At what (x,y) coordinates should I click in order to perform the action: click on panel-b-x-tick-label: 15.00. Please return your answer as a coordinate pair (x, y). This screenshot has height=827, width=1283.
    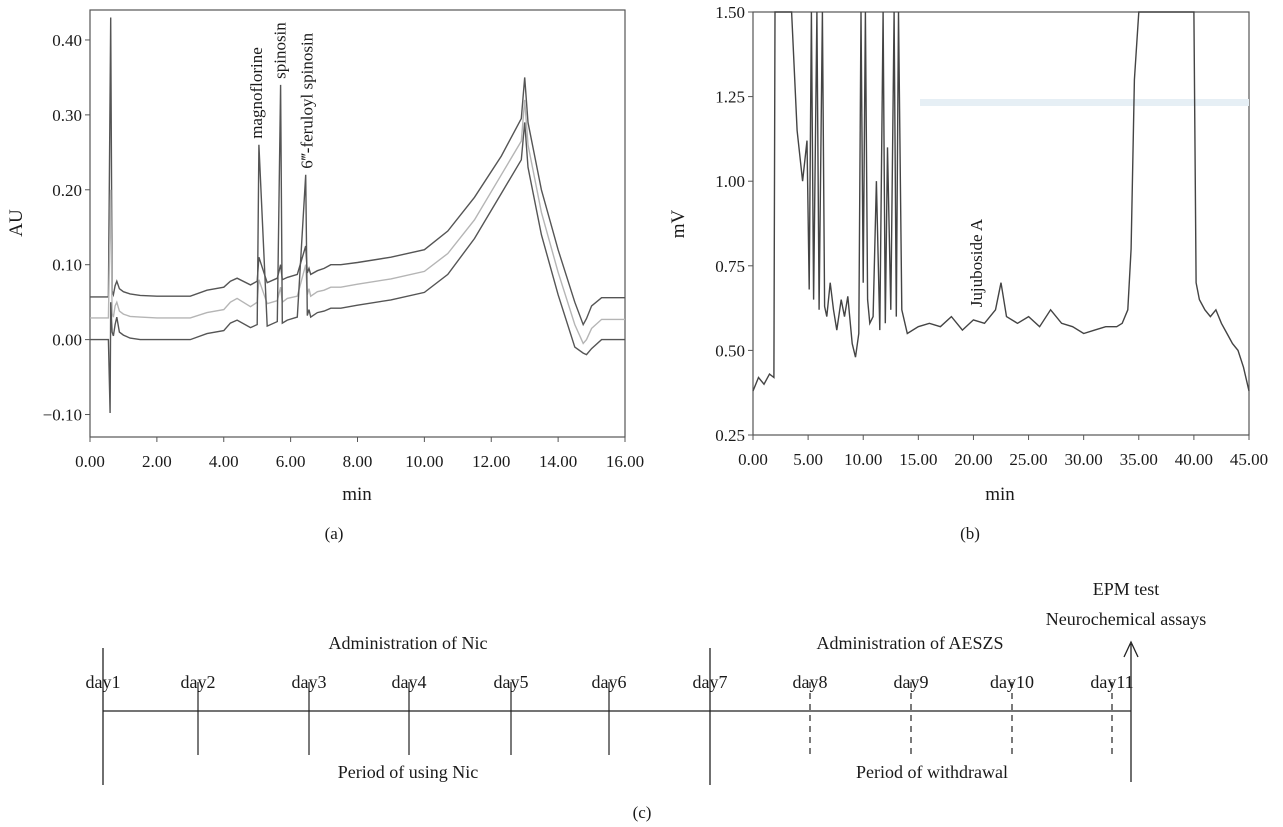
    Looking at the image, I should click on (918, 459).